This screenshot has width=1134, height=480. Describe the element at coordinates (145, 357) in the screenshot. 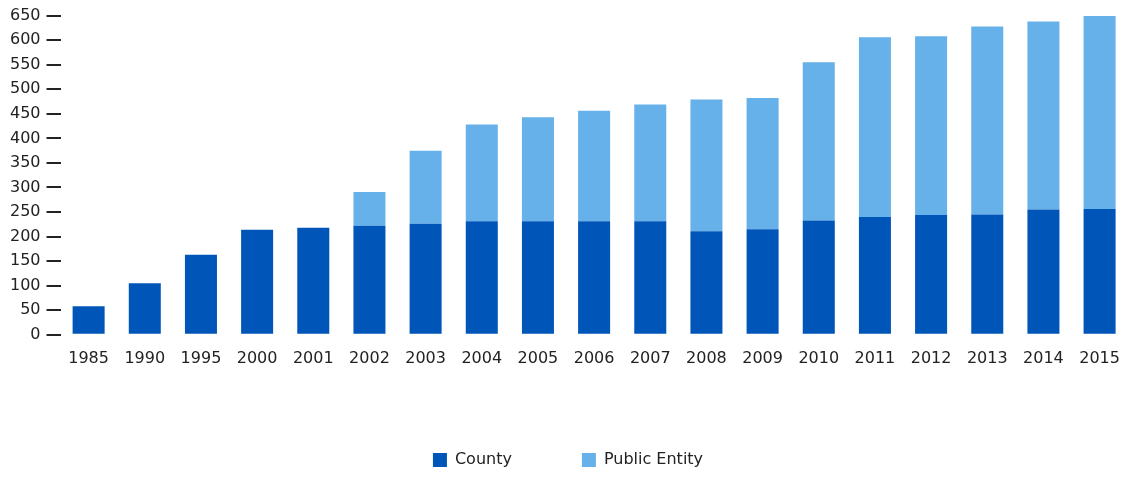

I see `x-tick-label: 1990` at that location.